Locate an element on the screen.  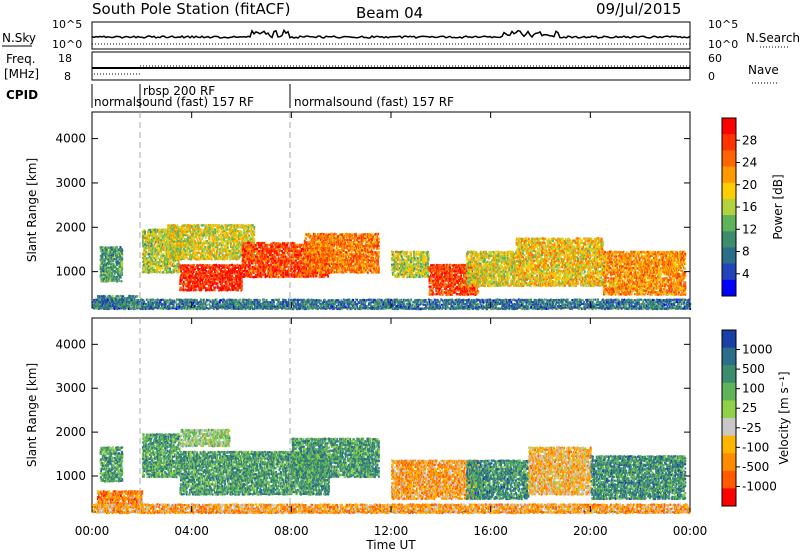
cpid-label: CPID is located at coordinates (22, 95).